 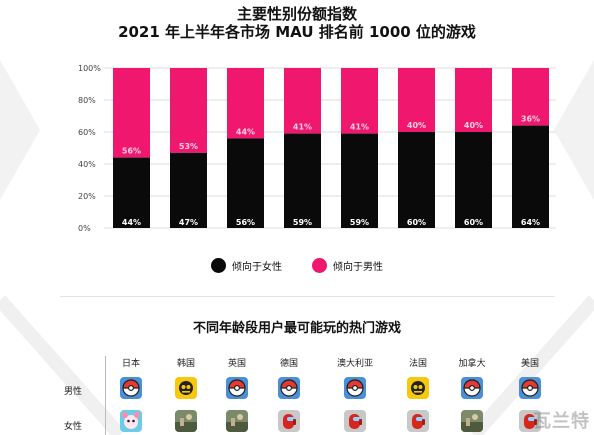 I want to click on row-label-male: 男性, so click(x=73, y=392).